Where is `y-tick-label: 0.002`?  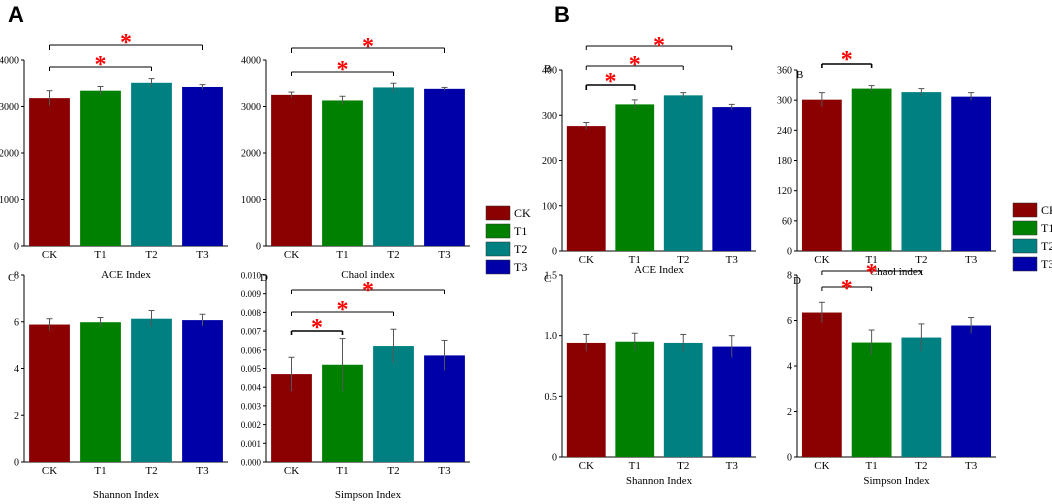 y-tick-label: 0.002 is located at coordinates (251, 425).